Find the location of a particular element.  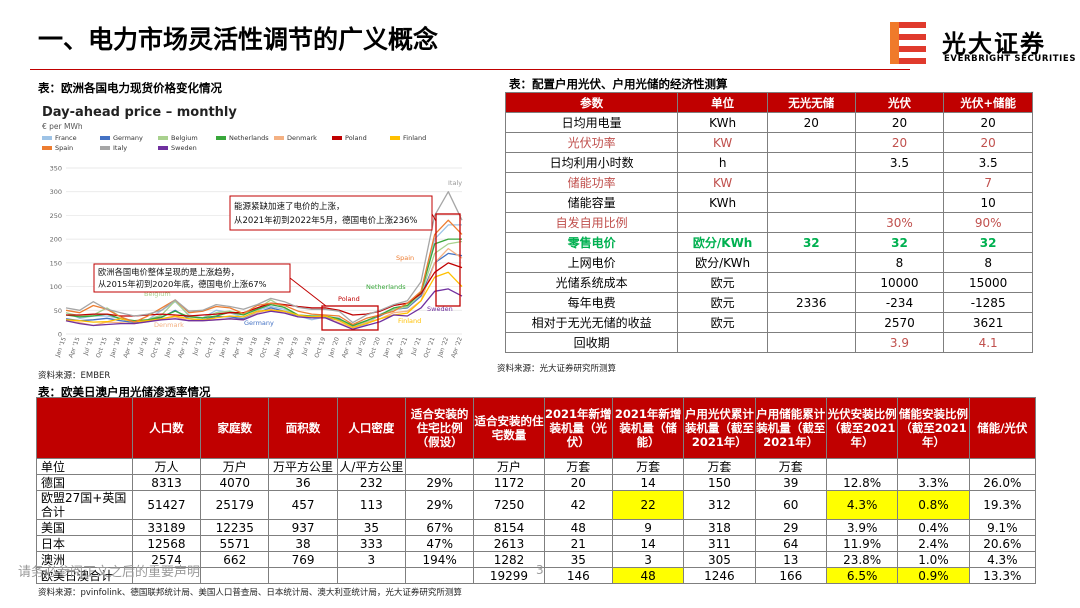

pen-header-cell is located at coordinates (84, 428).